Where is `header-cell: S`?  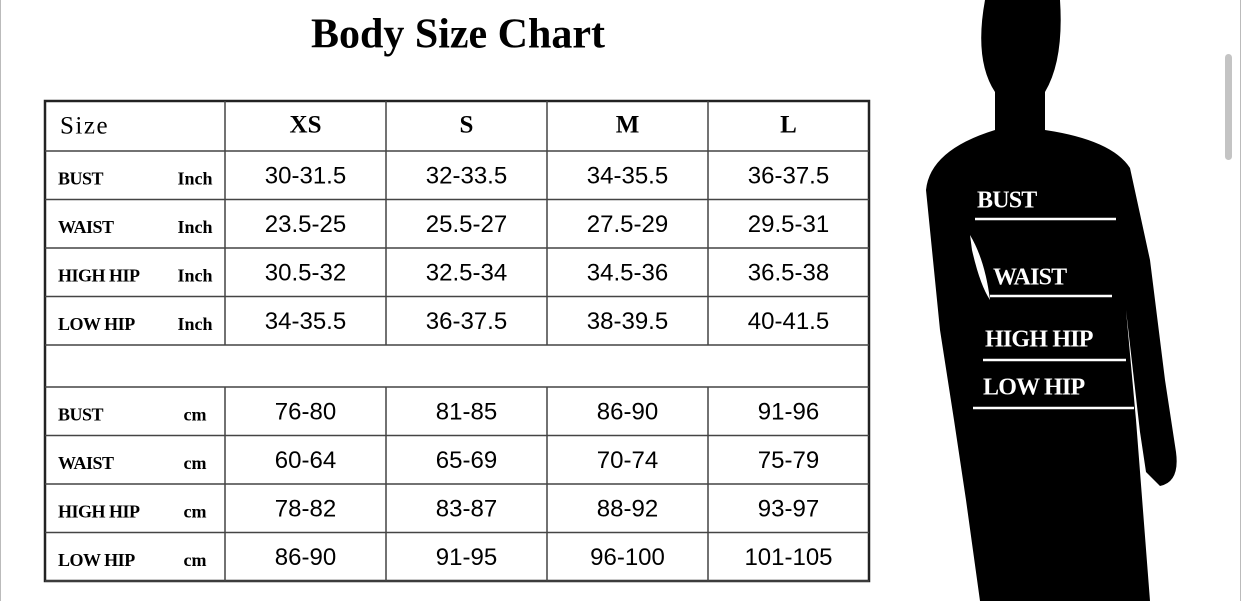
header-cell: S is located at coordinates (467, 125).